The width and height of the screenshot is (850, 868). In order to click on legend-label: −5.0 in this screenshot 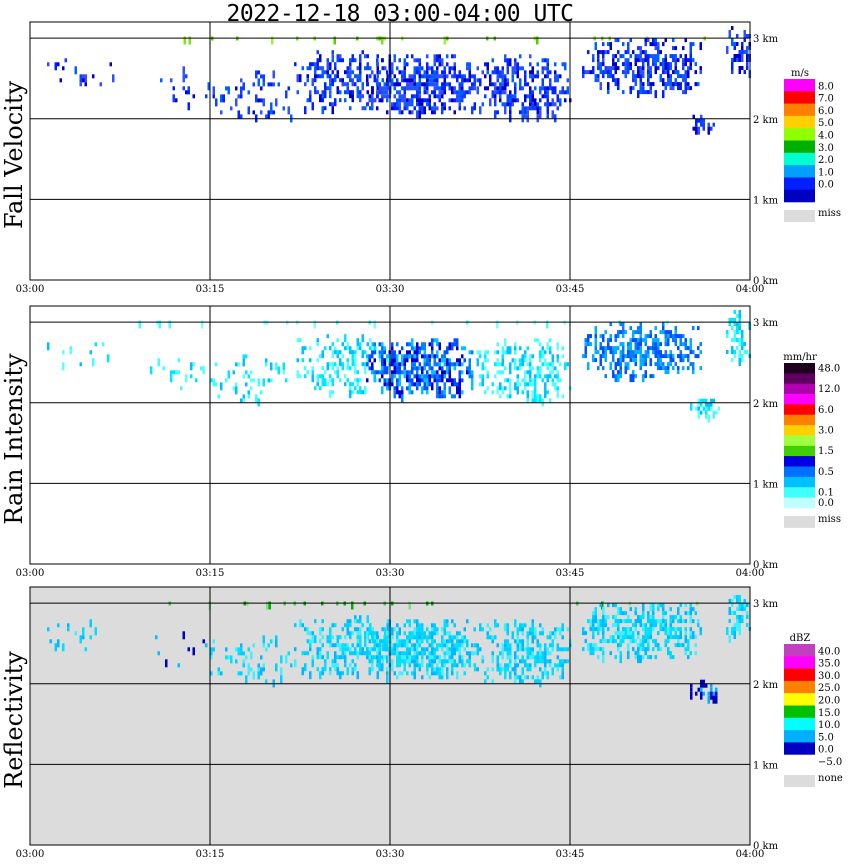, I will do `click(830, 762)`.